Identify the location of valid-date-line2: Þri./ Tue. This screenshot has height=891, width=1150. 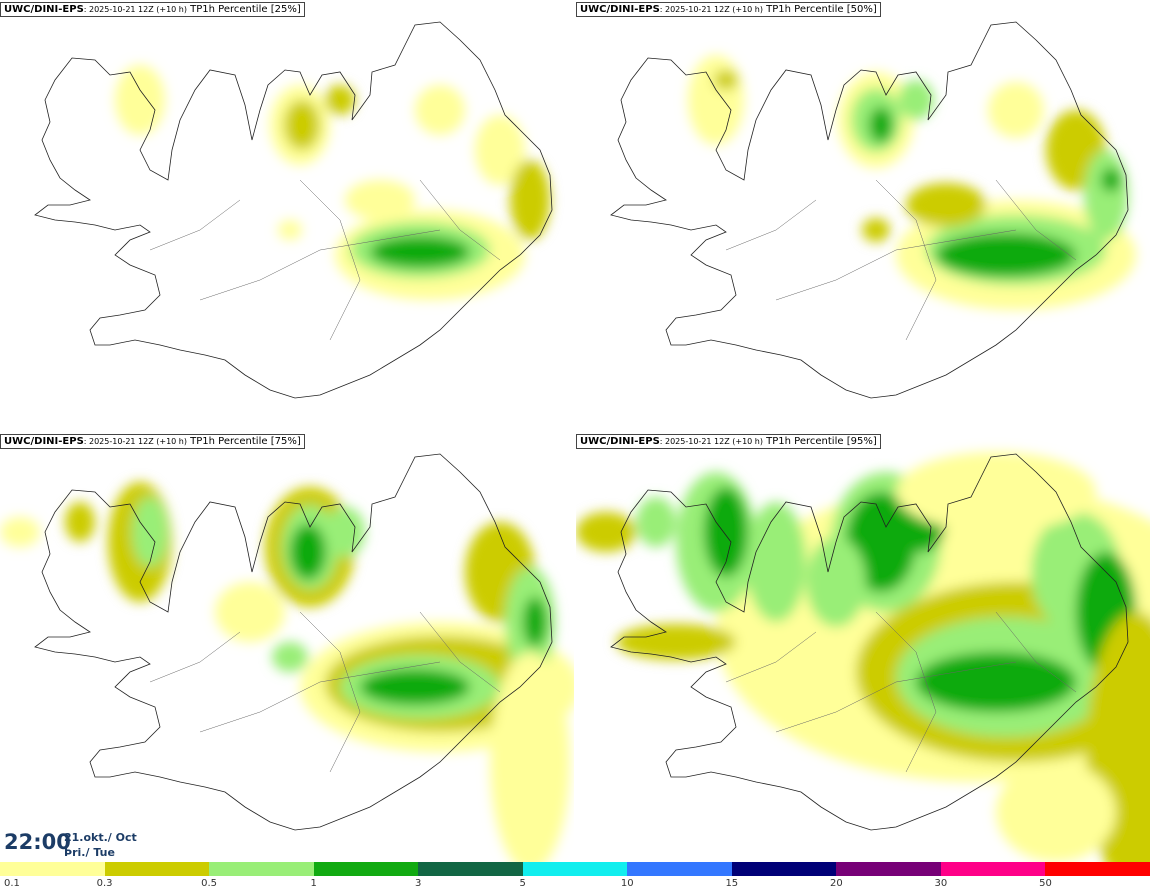
(89, 852).